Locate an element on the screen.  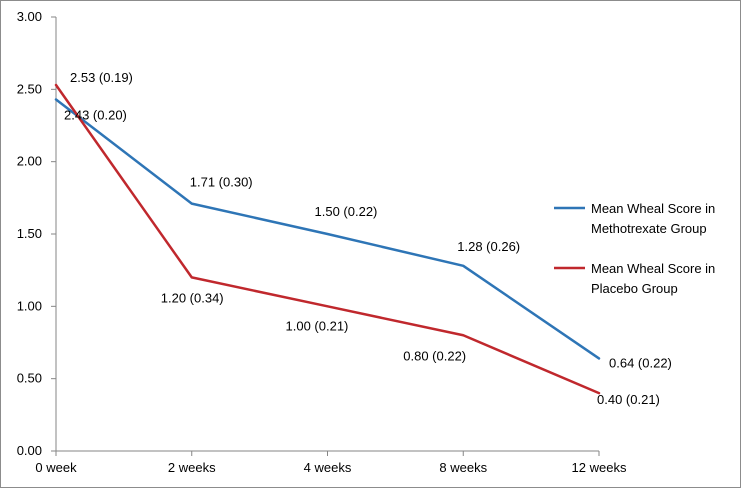
data-label: 1.28 (0.26) is located at coordinates (488, 246).